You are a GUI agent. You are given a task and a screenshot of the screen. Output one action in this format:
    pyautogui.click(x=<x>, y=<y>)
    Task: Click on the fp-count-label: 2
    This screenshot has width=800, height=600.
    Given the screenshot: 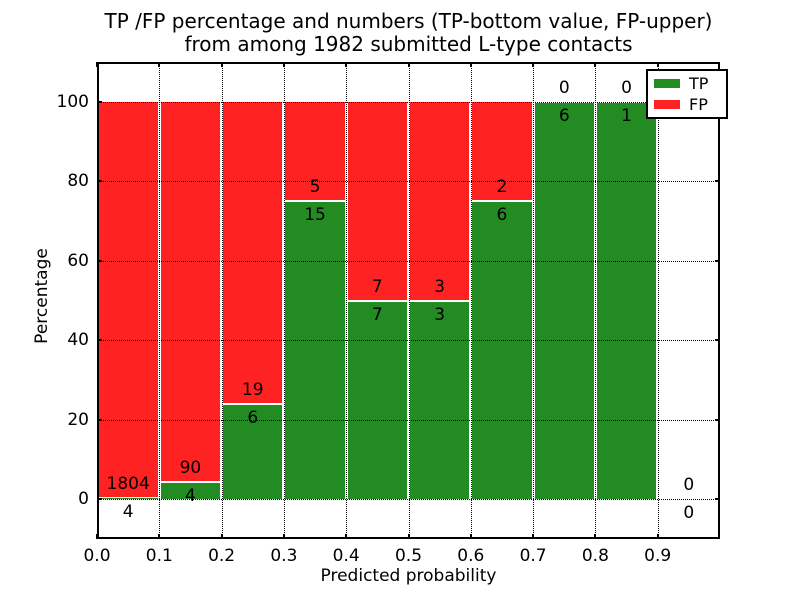 What is the action you would take?
    pyautogui.click(x=502, y=187)
    